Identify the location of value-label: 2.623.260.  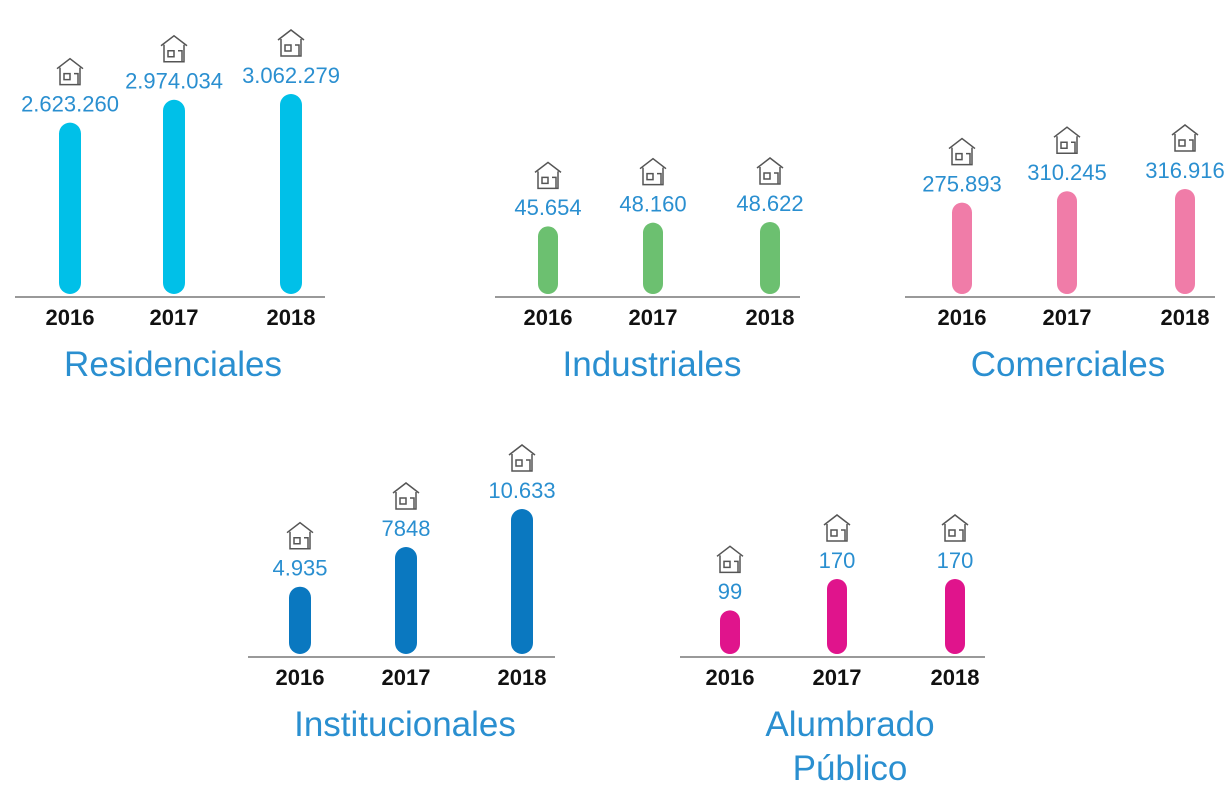
(70, 103).